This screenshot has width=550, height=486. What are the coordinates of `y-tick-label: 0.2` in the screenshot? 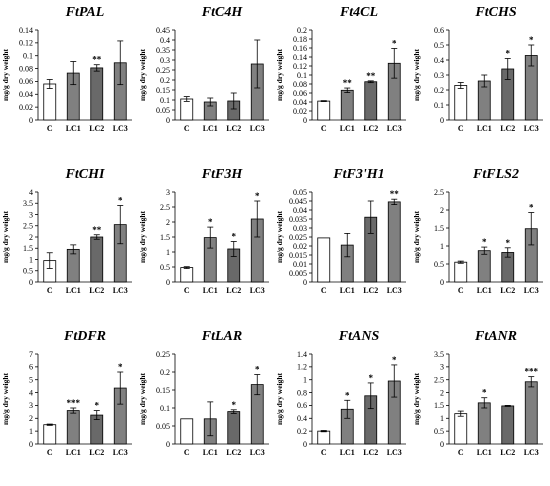 It's located at (302, 30).